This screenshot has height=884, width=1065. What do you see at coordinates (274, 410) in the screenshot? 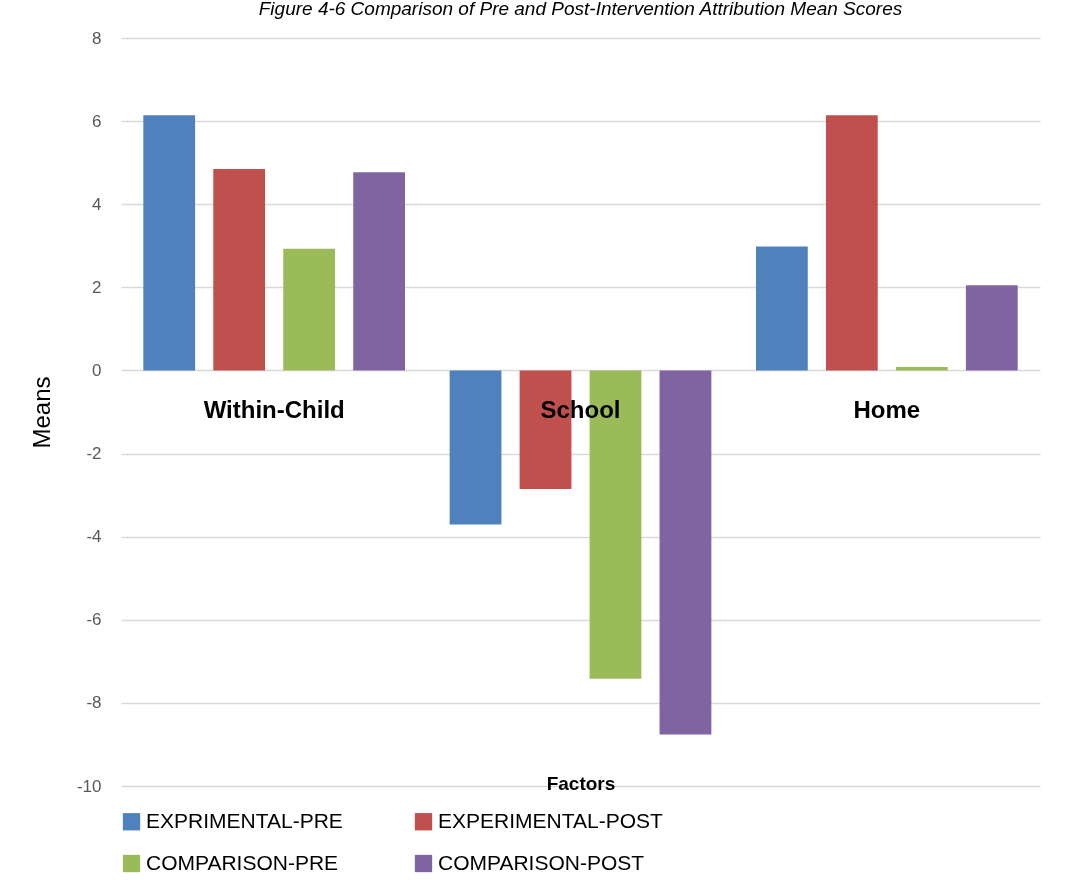
I see `x-tick-label: Within-Child` at bounding box center [274, 410].